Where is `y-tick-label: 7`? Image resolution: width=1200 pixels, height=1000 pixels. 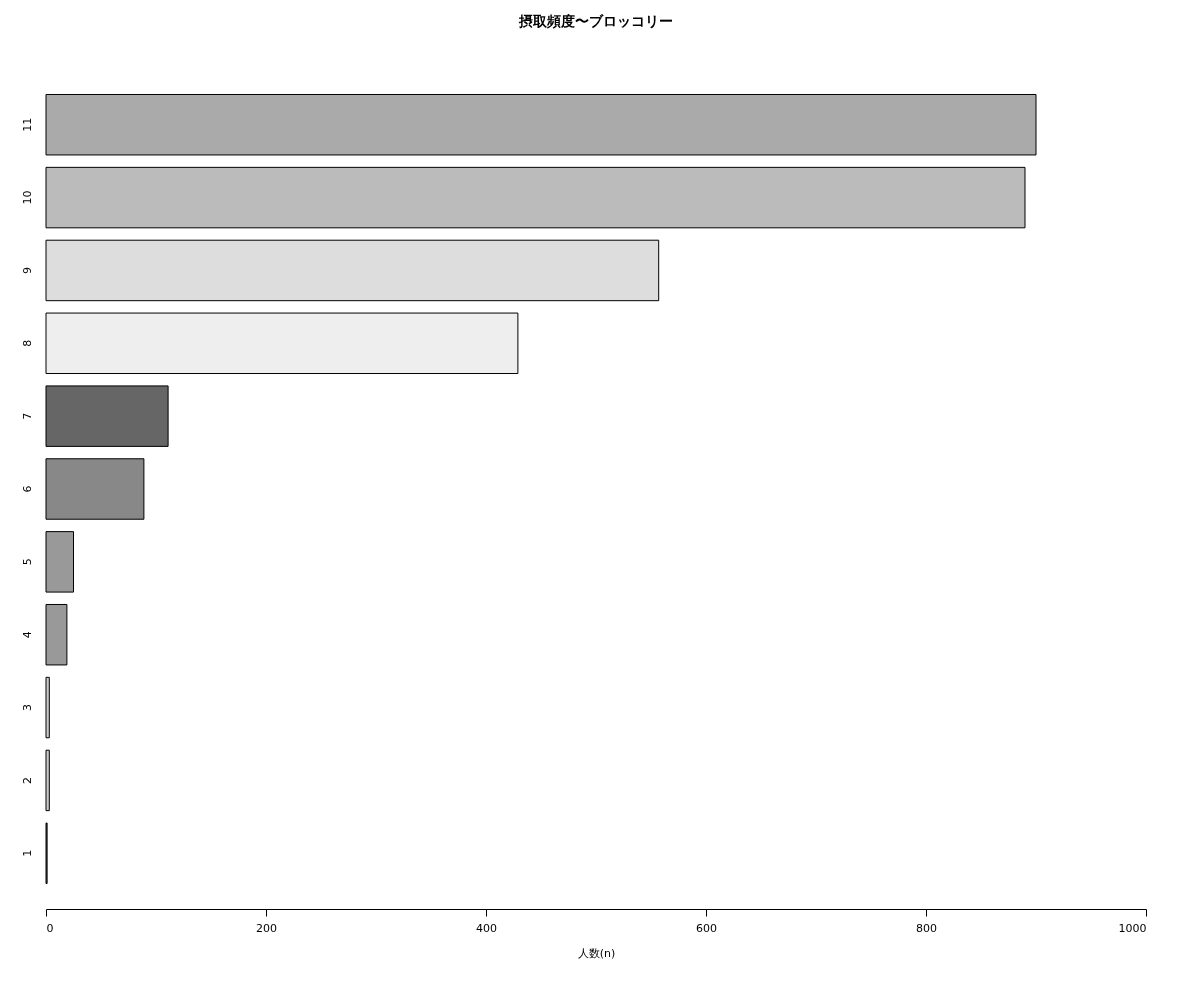
y-tick-label: 7 is located at coordinates (27, 416).